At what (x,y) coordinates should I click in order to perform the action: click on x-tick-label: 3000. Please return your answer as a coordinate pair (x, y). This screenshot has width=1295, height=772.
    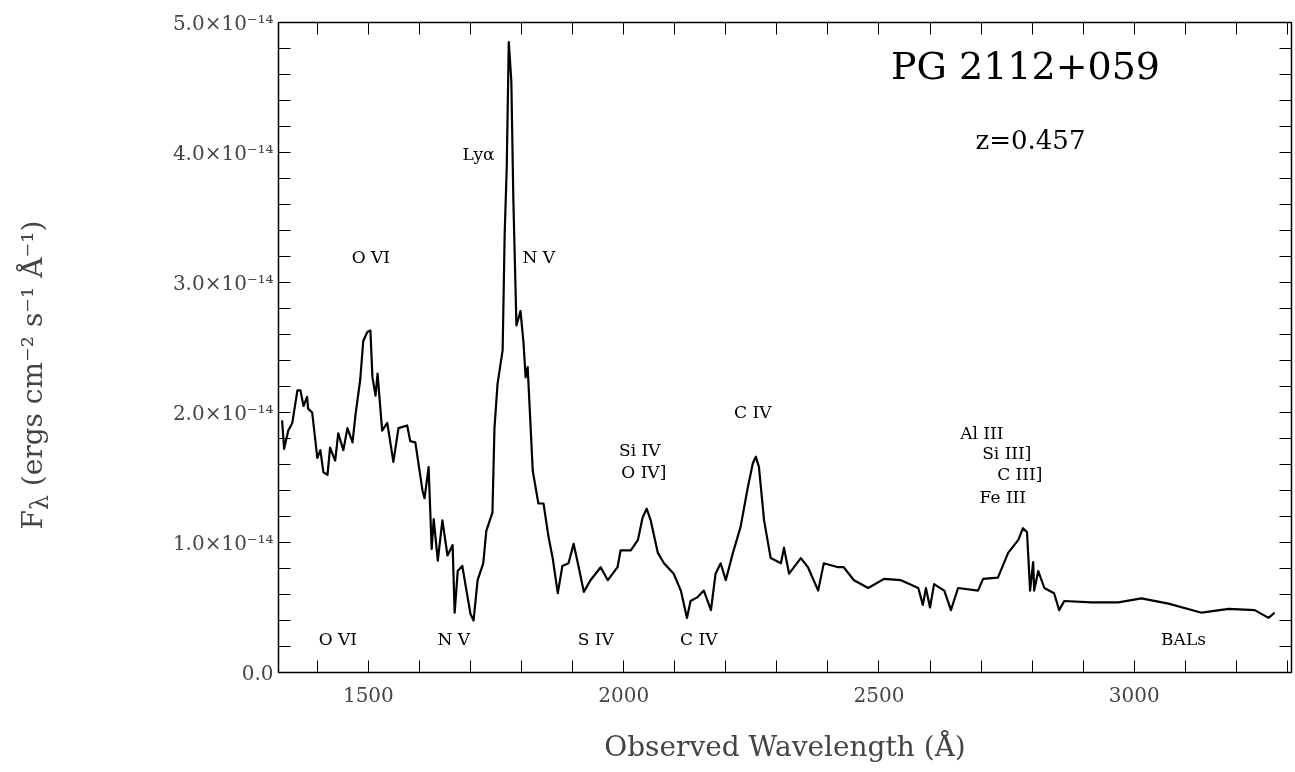
    Looking at the image, I should click on (1134, 694).